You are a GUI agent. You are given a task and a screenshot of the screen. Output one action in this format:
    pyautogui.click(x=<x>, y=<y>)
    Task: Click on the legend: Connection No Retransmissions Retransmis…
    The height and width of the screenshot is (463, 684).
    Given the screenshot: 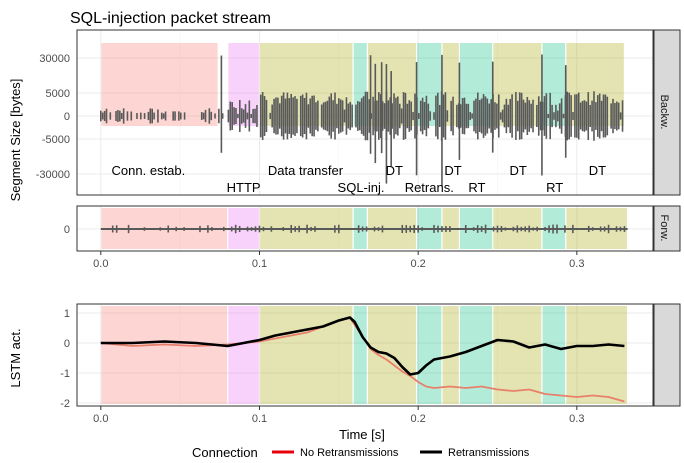 What is the action you would take?
    pyautogui.click(x=361, y=452)
    